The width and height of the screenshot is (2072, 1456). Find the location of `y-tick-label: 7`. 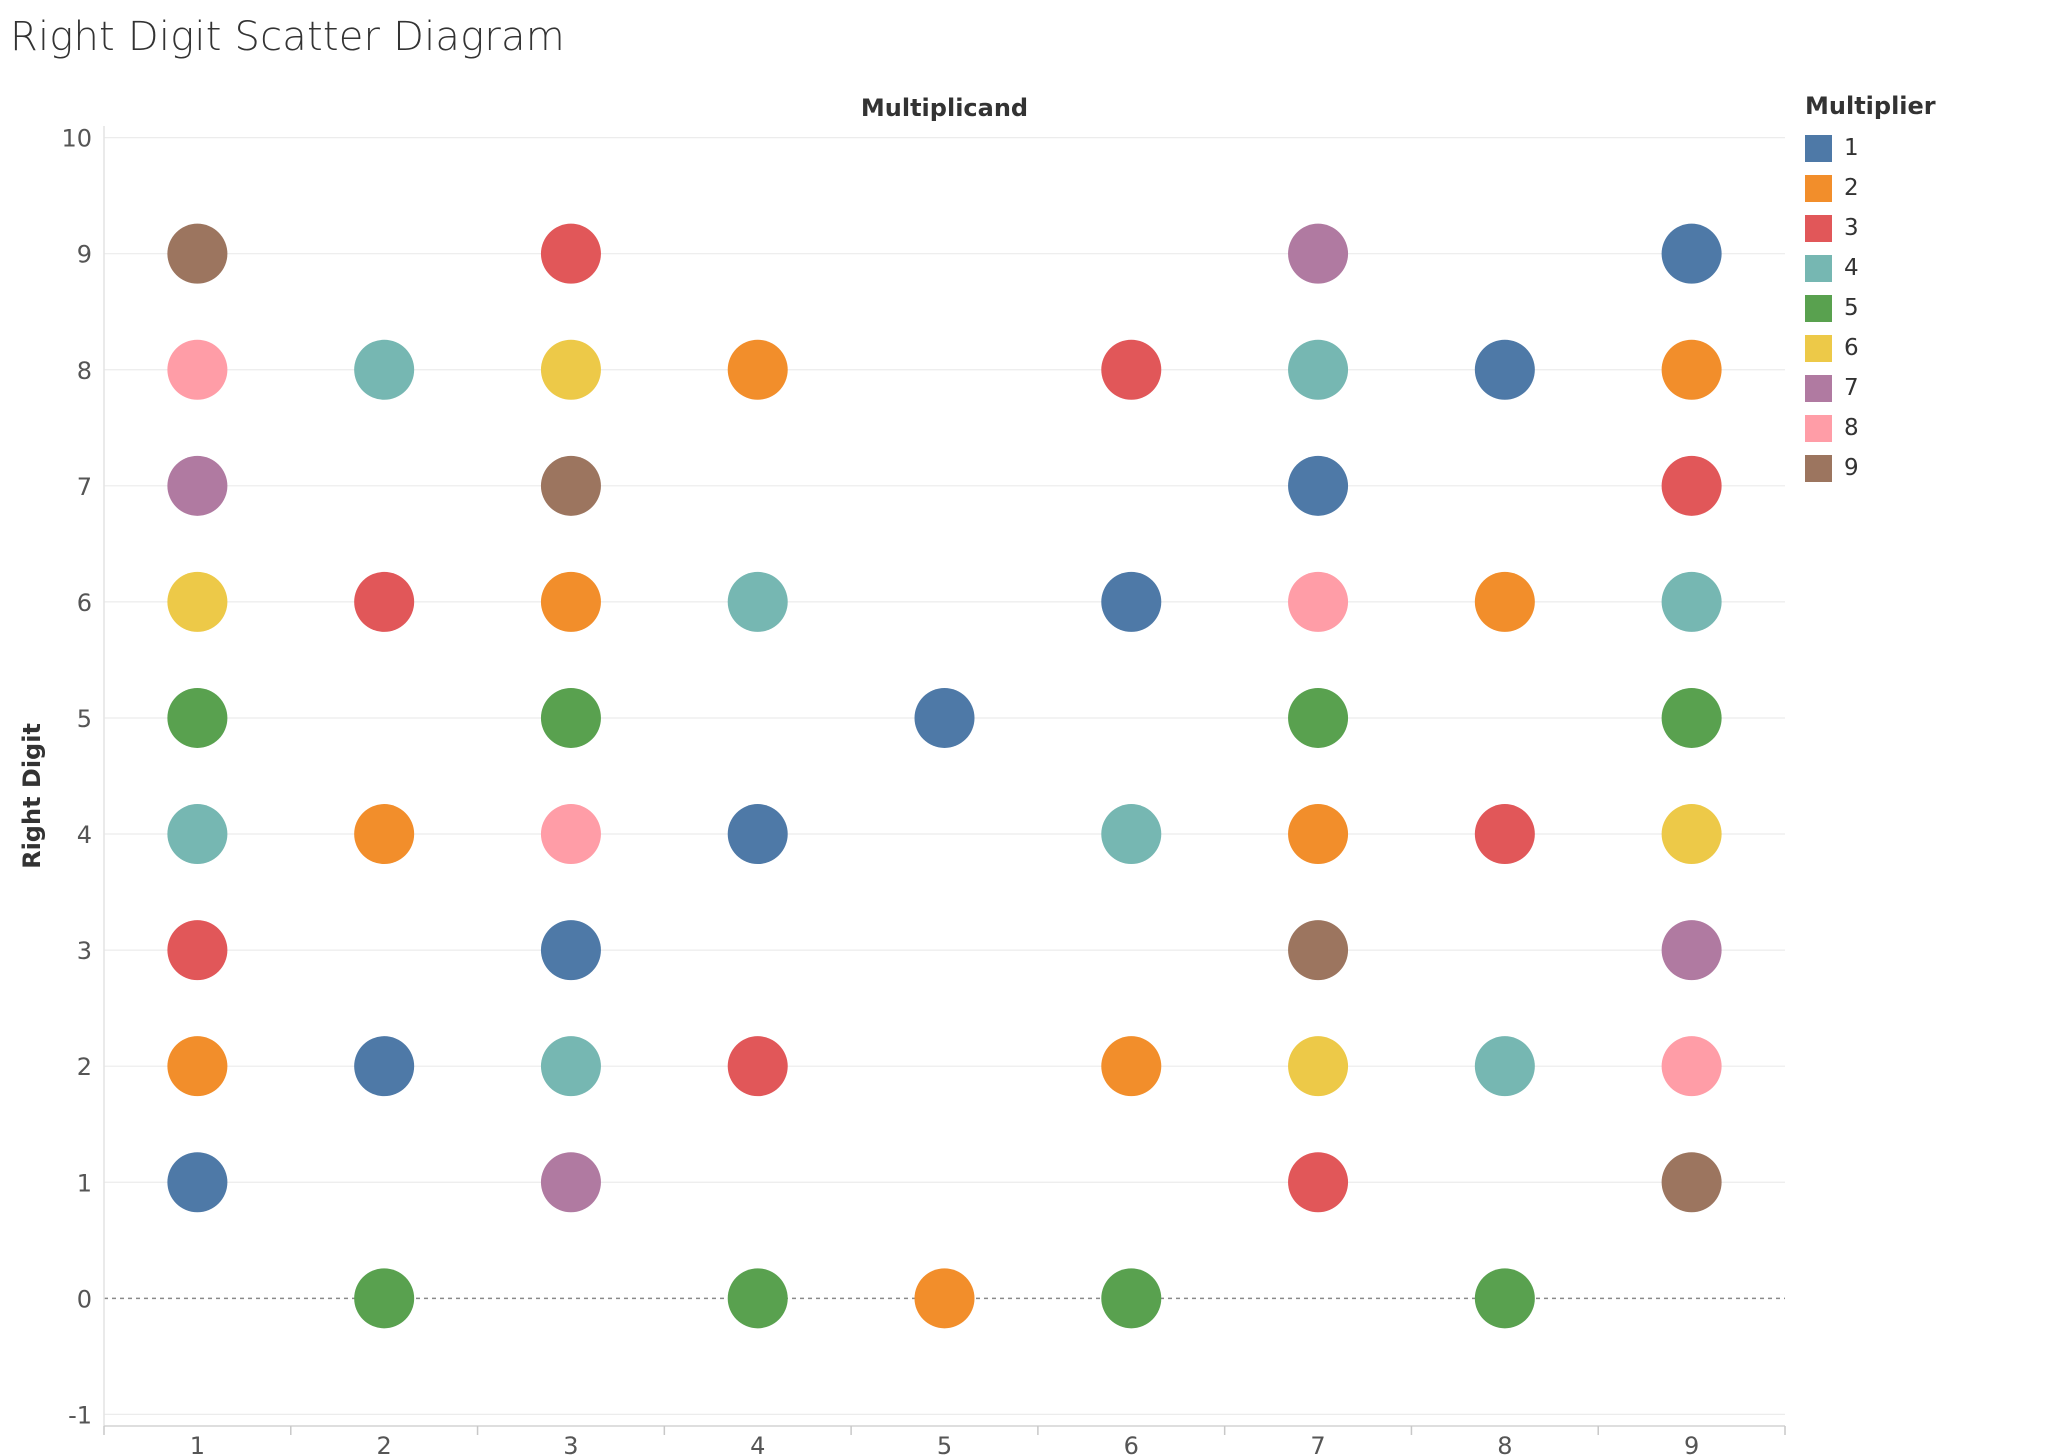

y-tick-label: 7 is located at coordinates (84, 487).